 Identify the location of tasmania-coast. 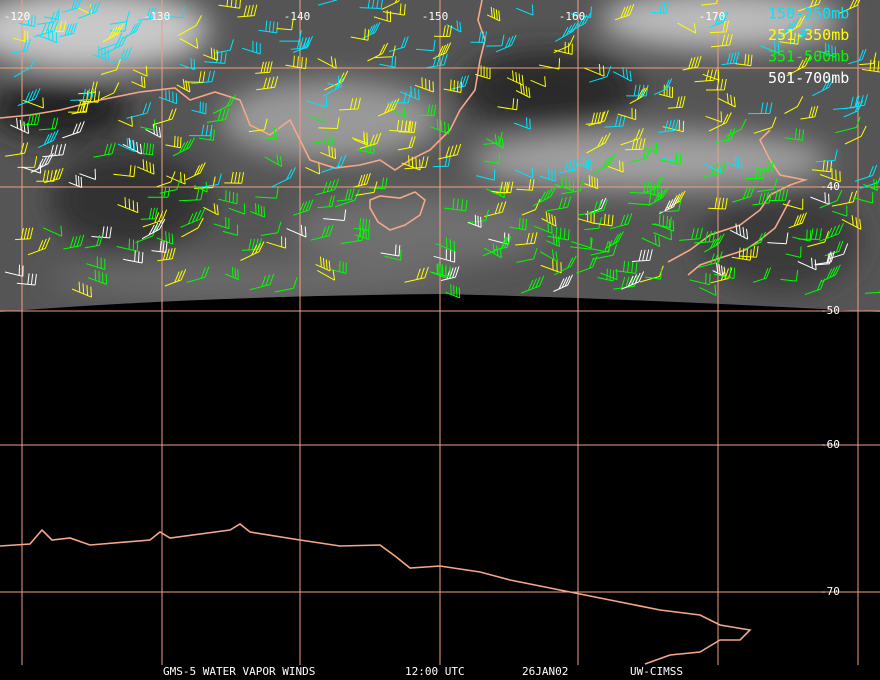
(397, 211).